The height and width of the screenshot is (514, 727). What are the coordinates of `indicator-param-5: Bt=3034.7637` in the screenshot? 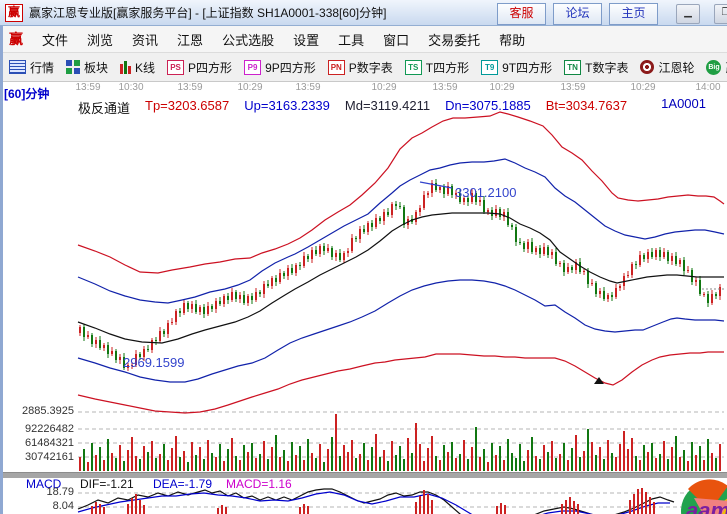 It's located at (586, 105).